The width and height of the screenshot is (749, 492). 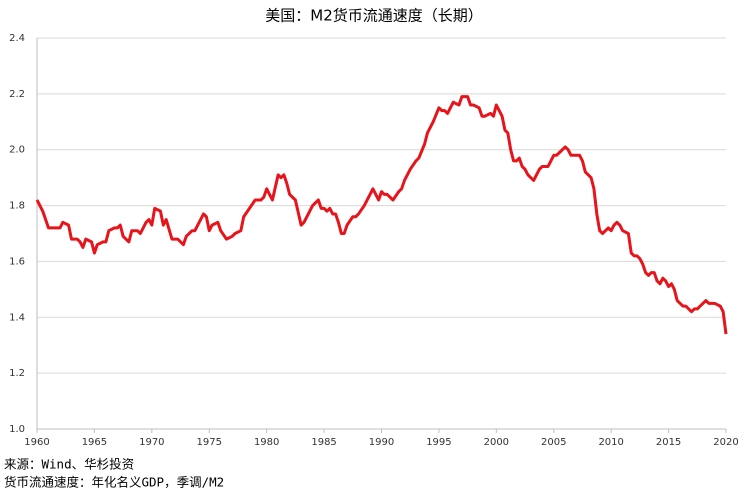 I want to click on x-tick-label: 1975, so click(x=209, y=442).